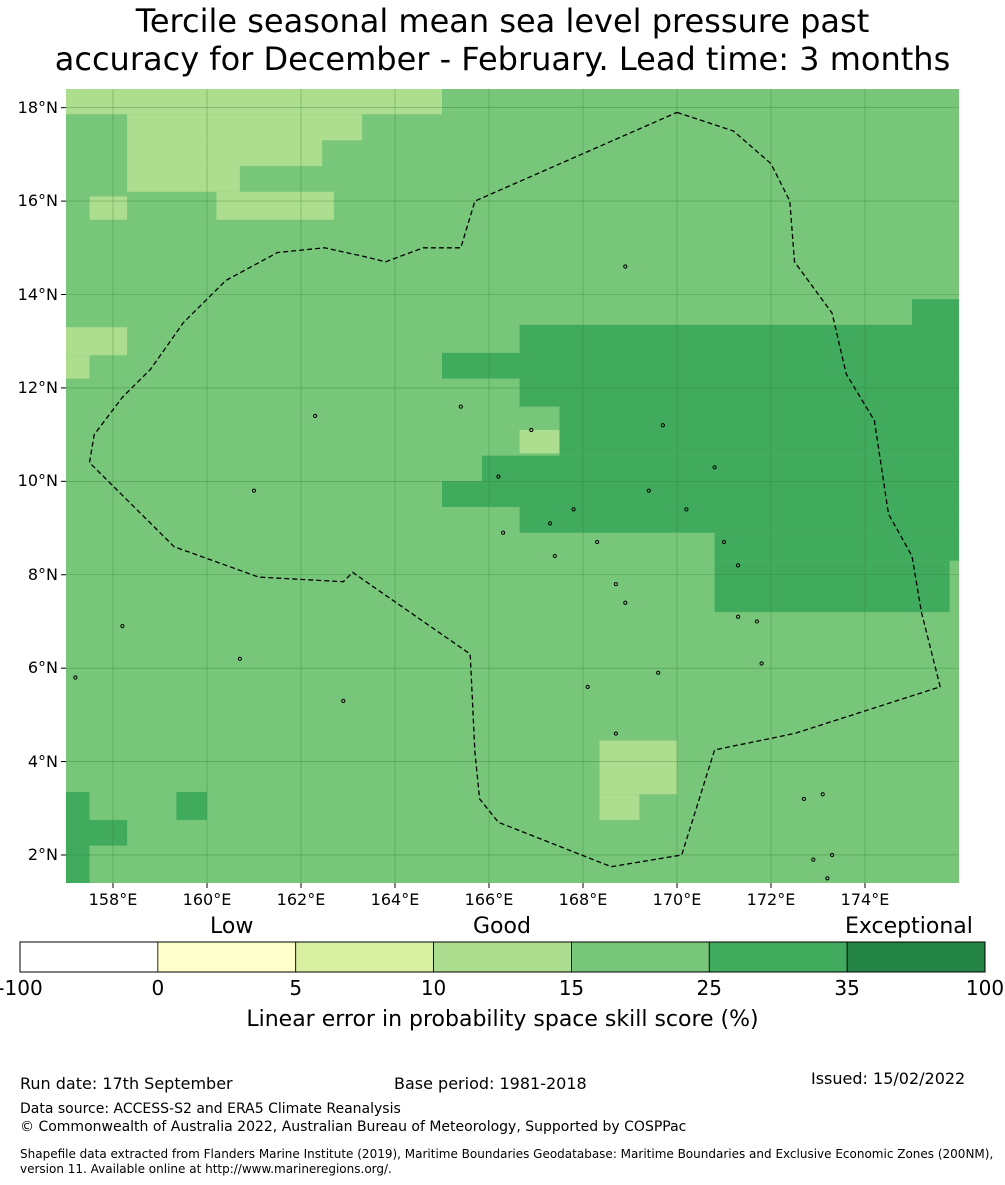  I want to click on lon-tick-label: 170°E, so click(677, 899).